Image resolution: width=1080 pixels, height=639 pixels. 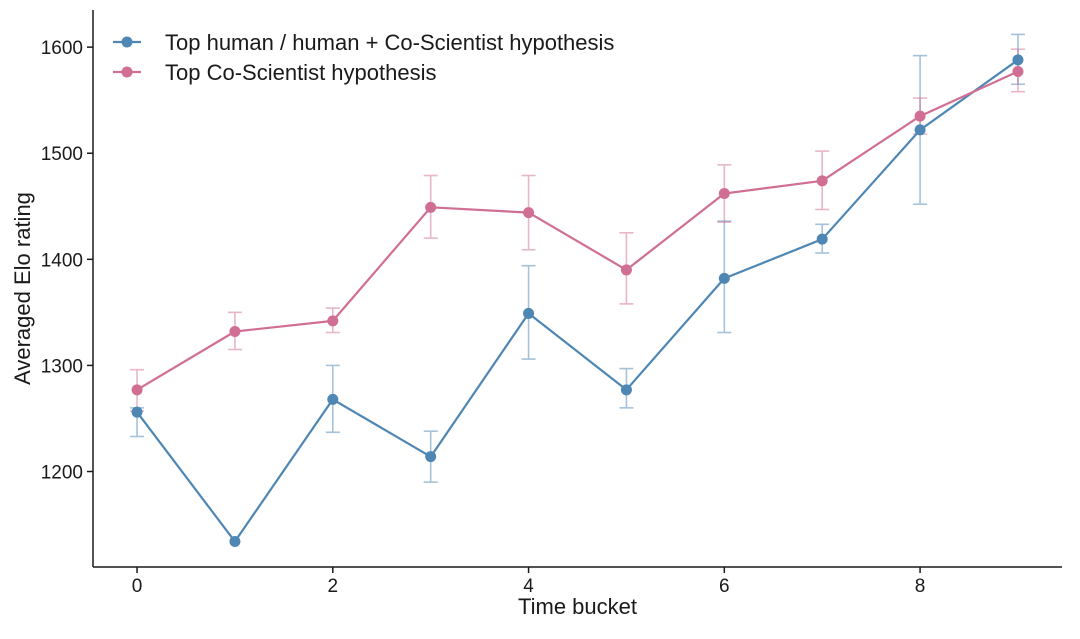 What do you see at coordinates (62, 260) in the screenshot?
I see `y-tick-label: 1400` at bounding box center [62, 260].